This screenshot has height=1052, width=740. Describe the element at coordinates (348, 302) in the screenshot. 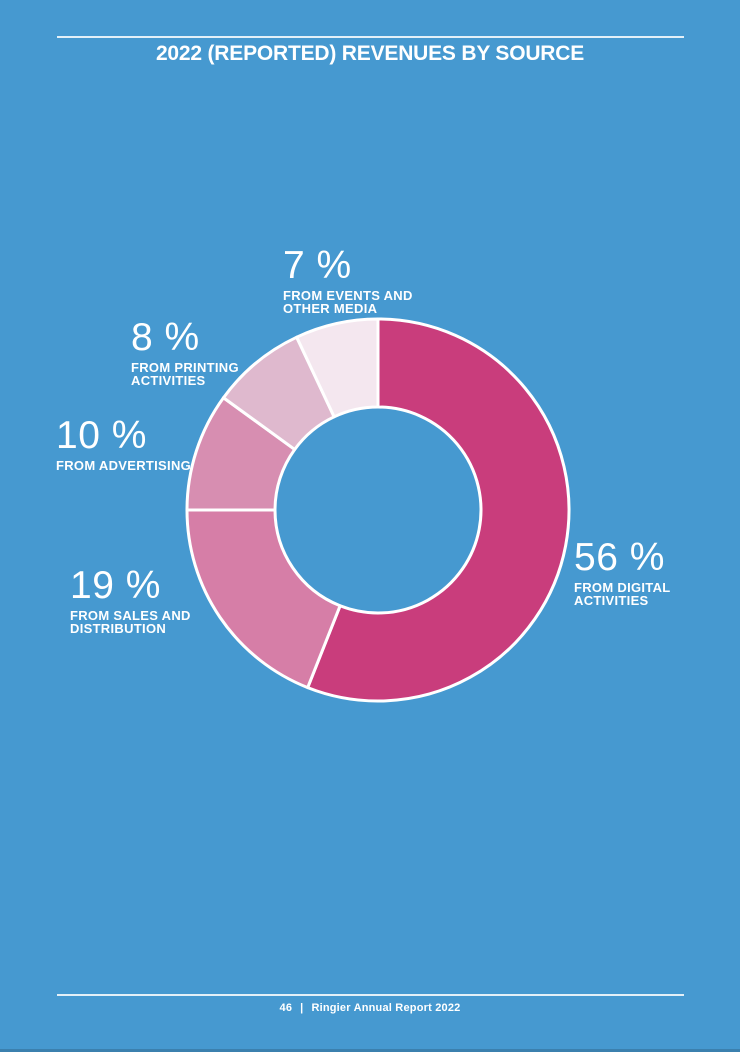

I see `segment-caption-events-other-media: FROM EVENTS AND OTHER MEDIA` at that location.